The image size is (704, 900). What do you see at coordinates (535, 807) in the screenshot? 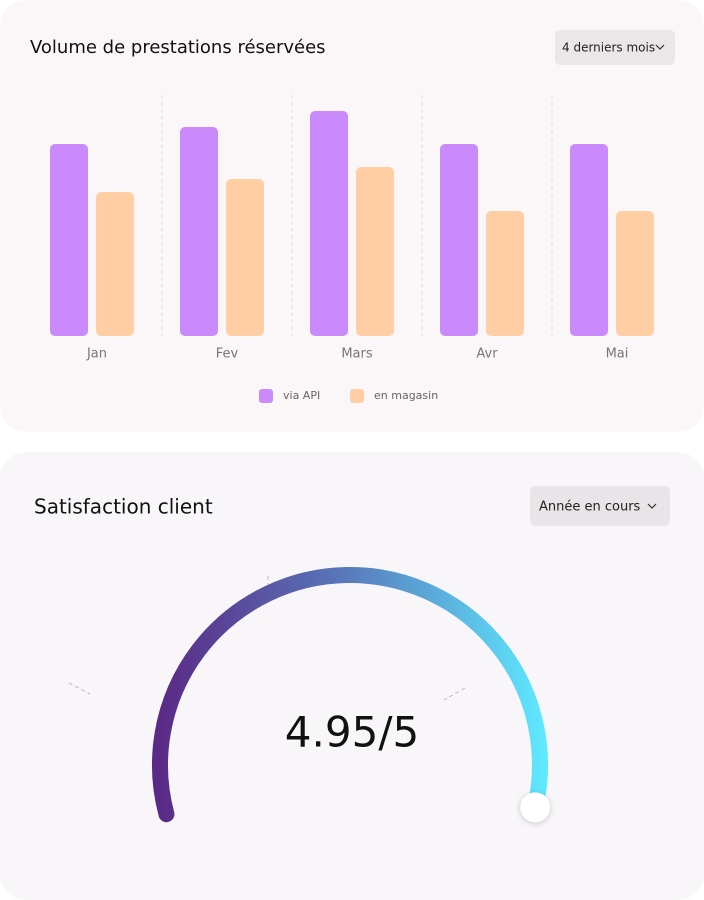
I see `gauge-knob` at bounding box center [535, 807].